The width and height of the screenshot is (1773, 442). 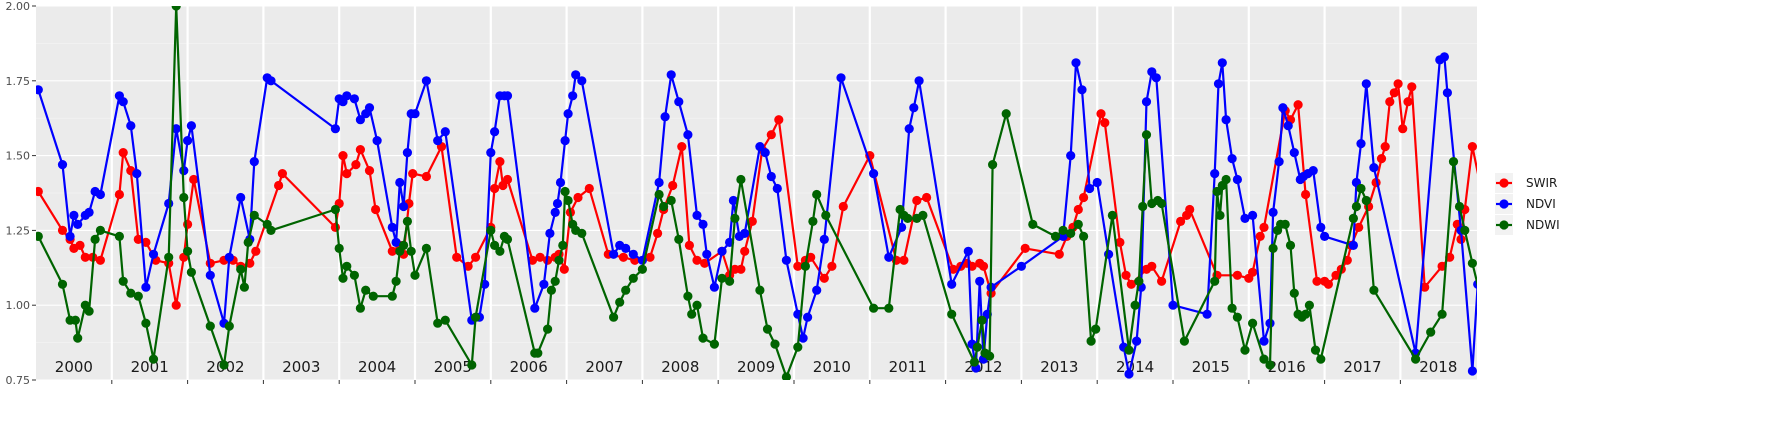 I want to click on year-label: 2011, so click(x=908, y=367).